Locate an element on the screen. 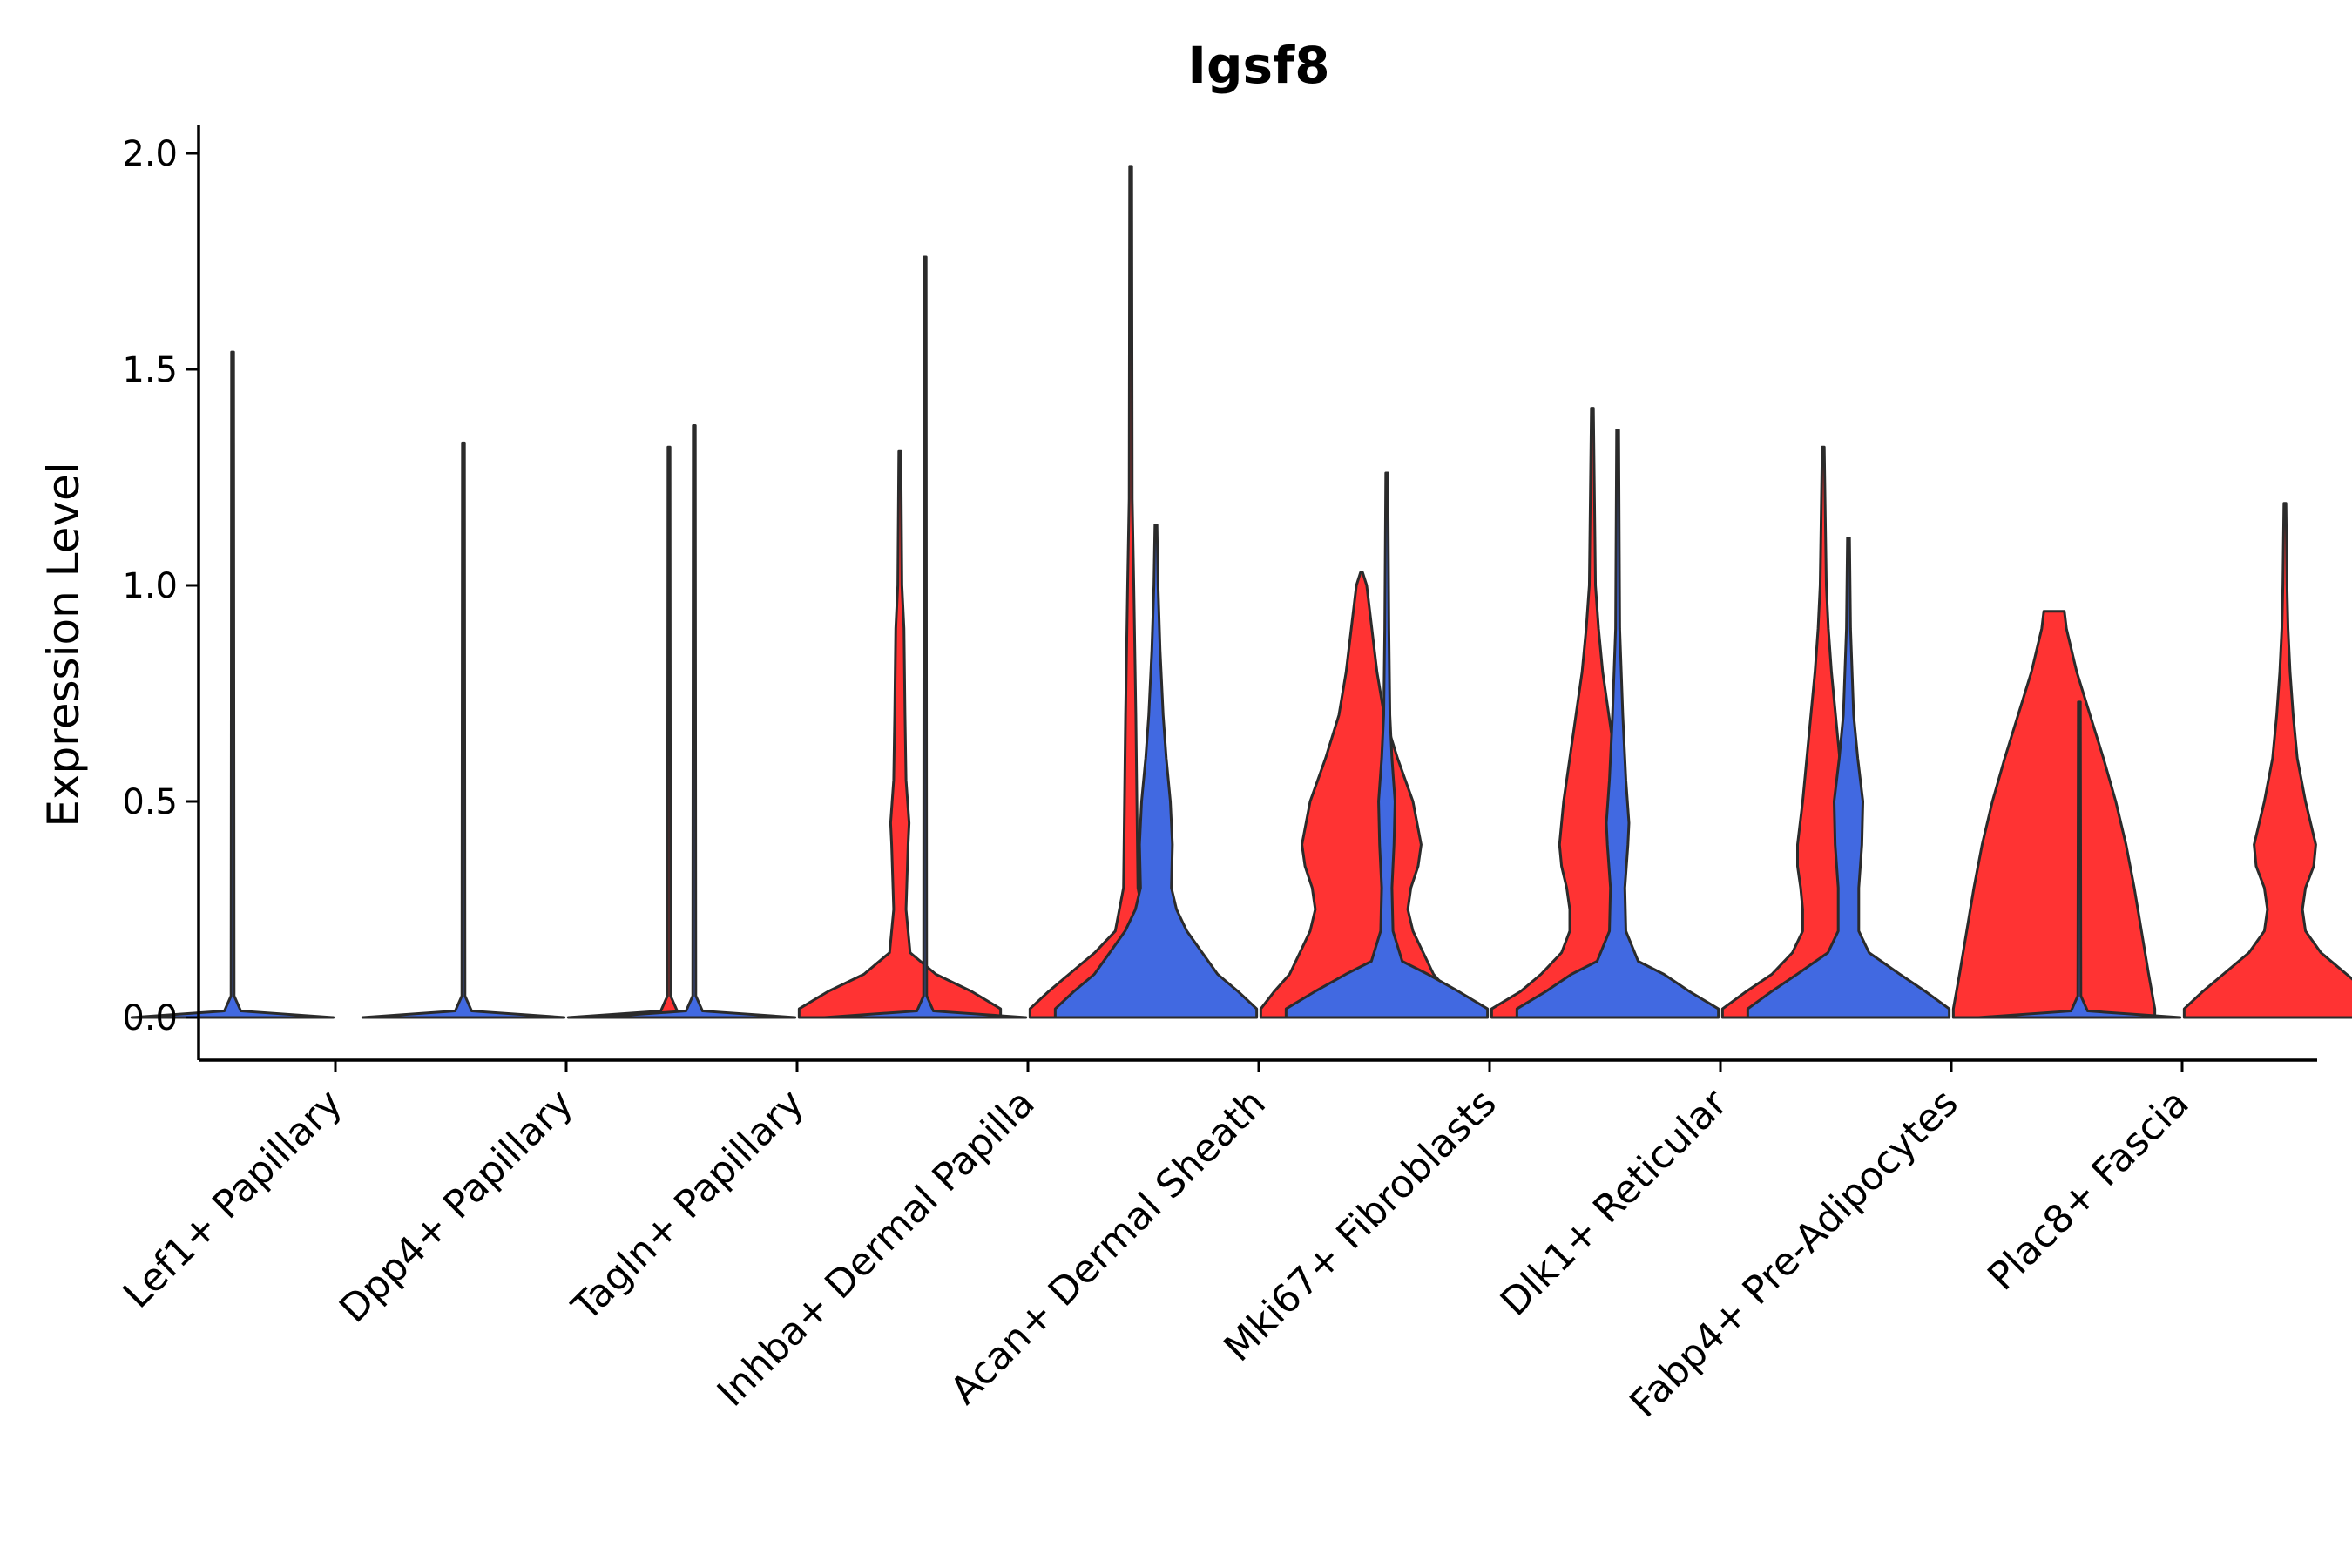  x-tick-label: Lef1+ Papillary is located at coordinates (233, 1199).